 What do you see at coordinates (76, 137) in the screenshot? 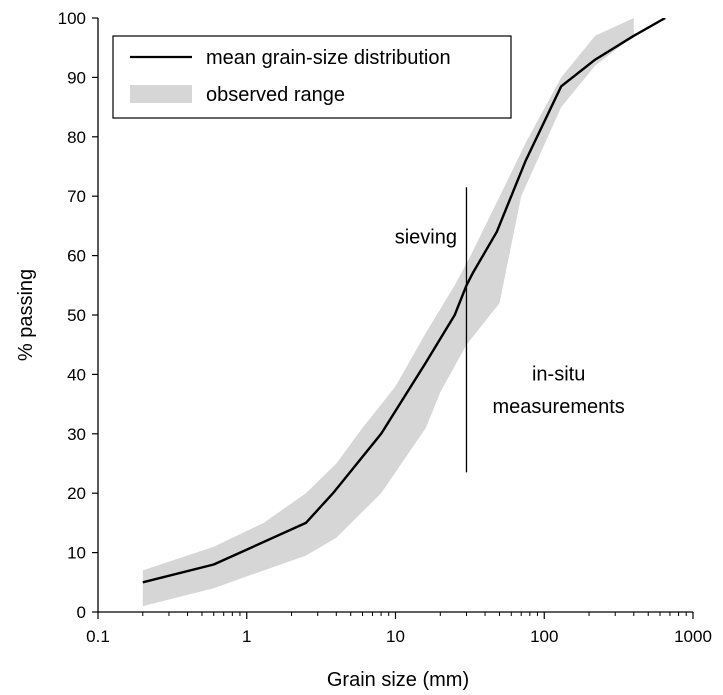
I see `y-tick-label: 80` at bounding box center [76, 137].